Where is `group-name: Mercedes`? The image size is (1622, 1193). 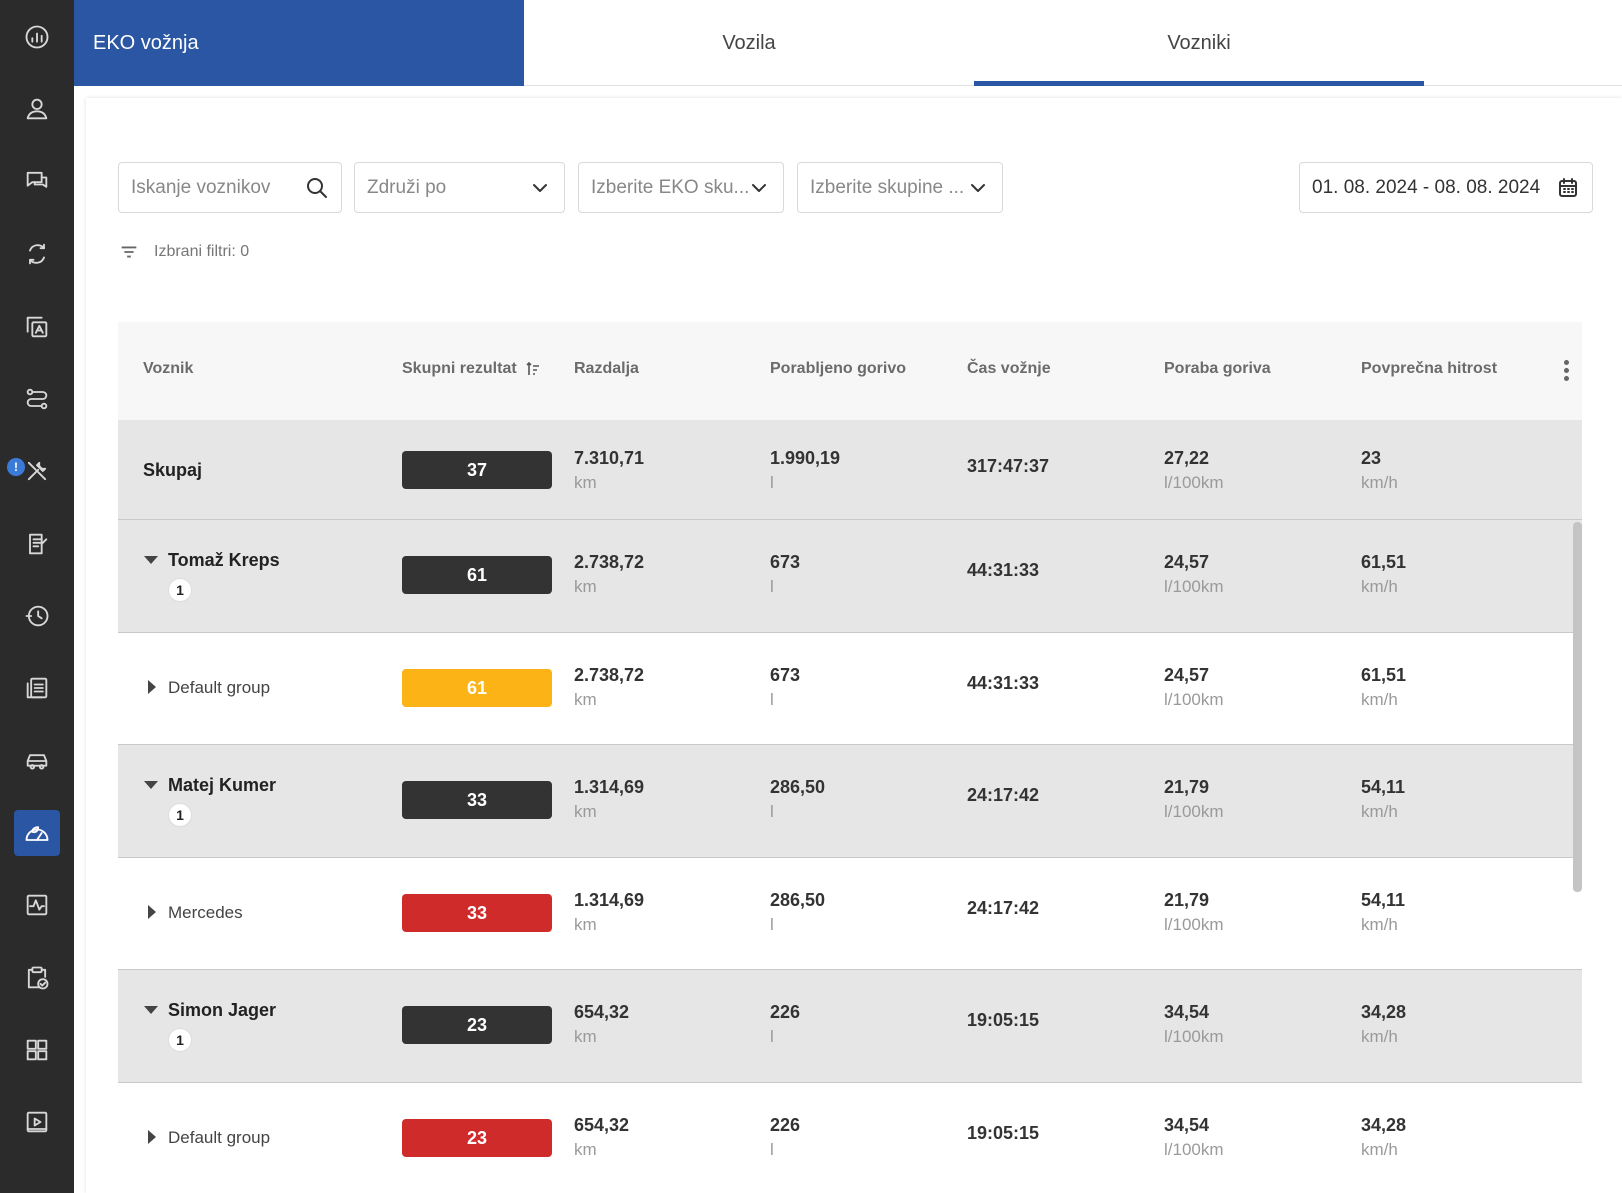 group-name: Mercedes is located at coordinates (205, 912).